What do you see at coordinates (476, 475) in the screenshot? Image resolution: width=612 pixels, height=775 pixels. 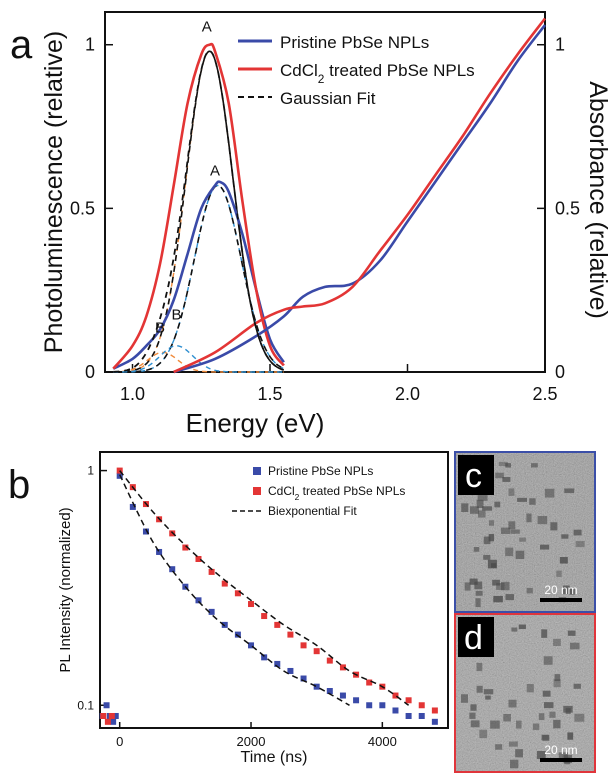 I see `tem-image-c-letter-box` at bounding box center [476, 475].